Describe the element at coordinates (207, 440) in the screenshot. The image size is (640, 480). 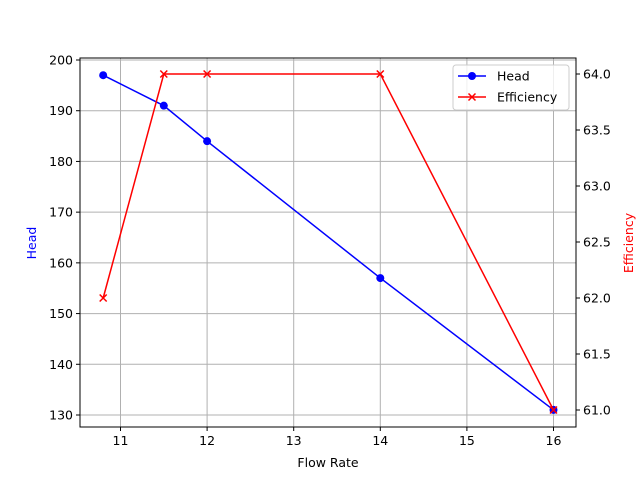
I see `x-tick-label: 12` at that location.